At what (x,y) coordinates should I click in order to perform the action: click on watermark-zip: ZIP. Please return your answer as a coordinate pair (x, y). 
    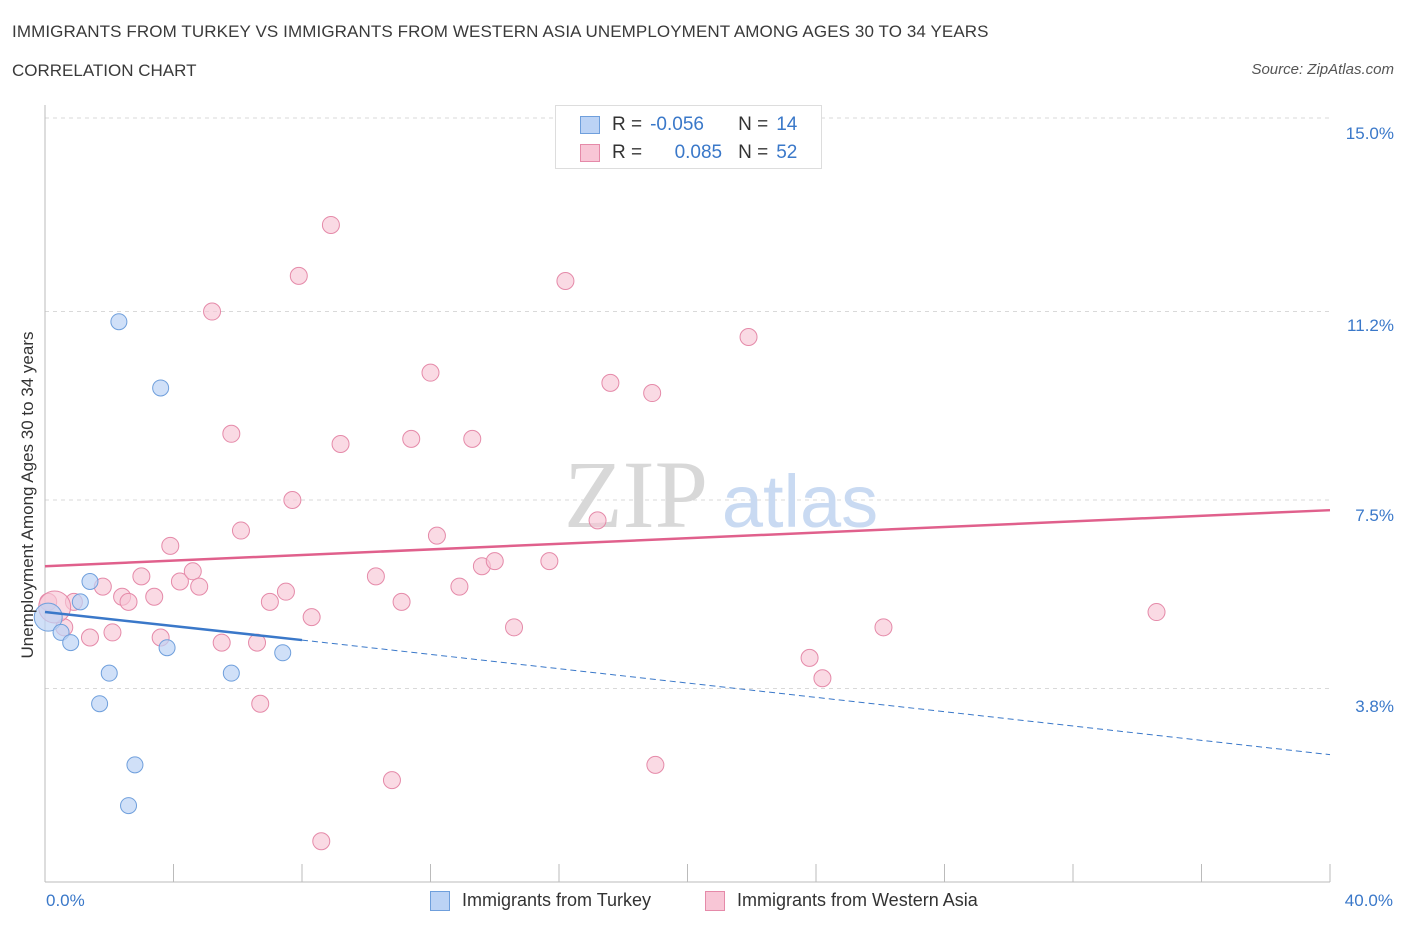
    Looking at the image, I should click on (636, 494).